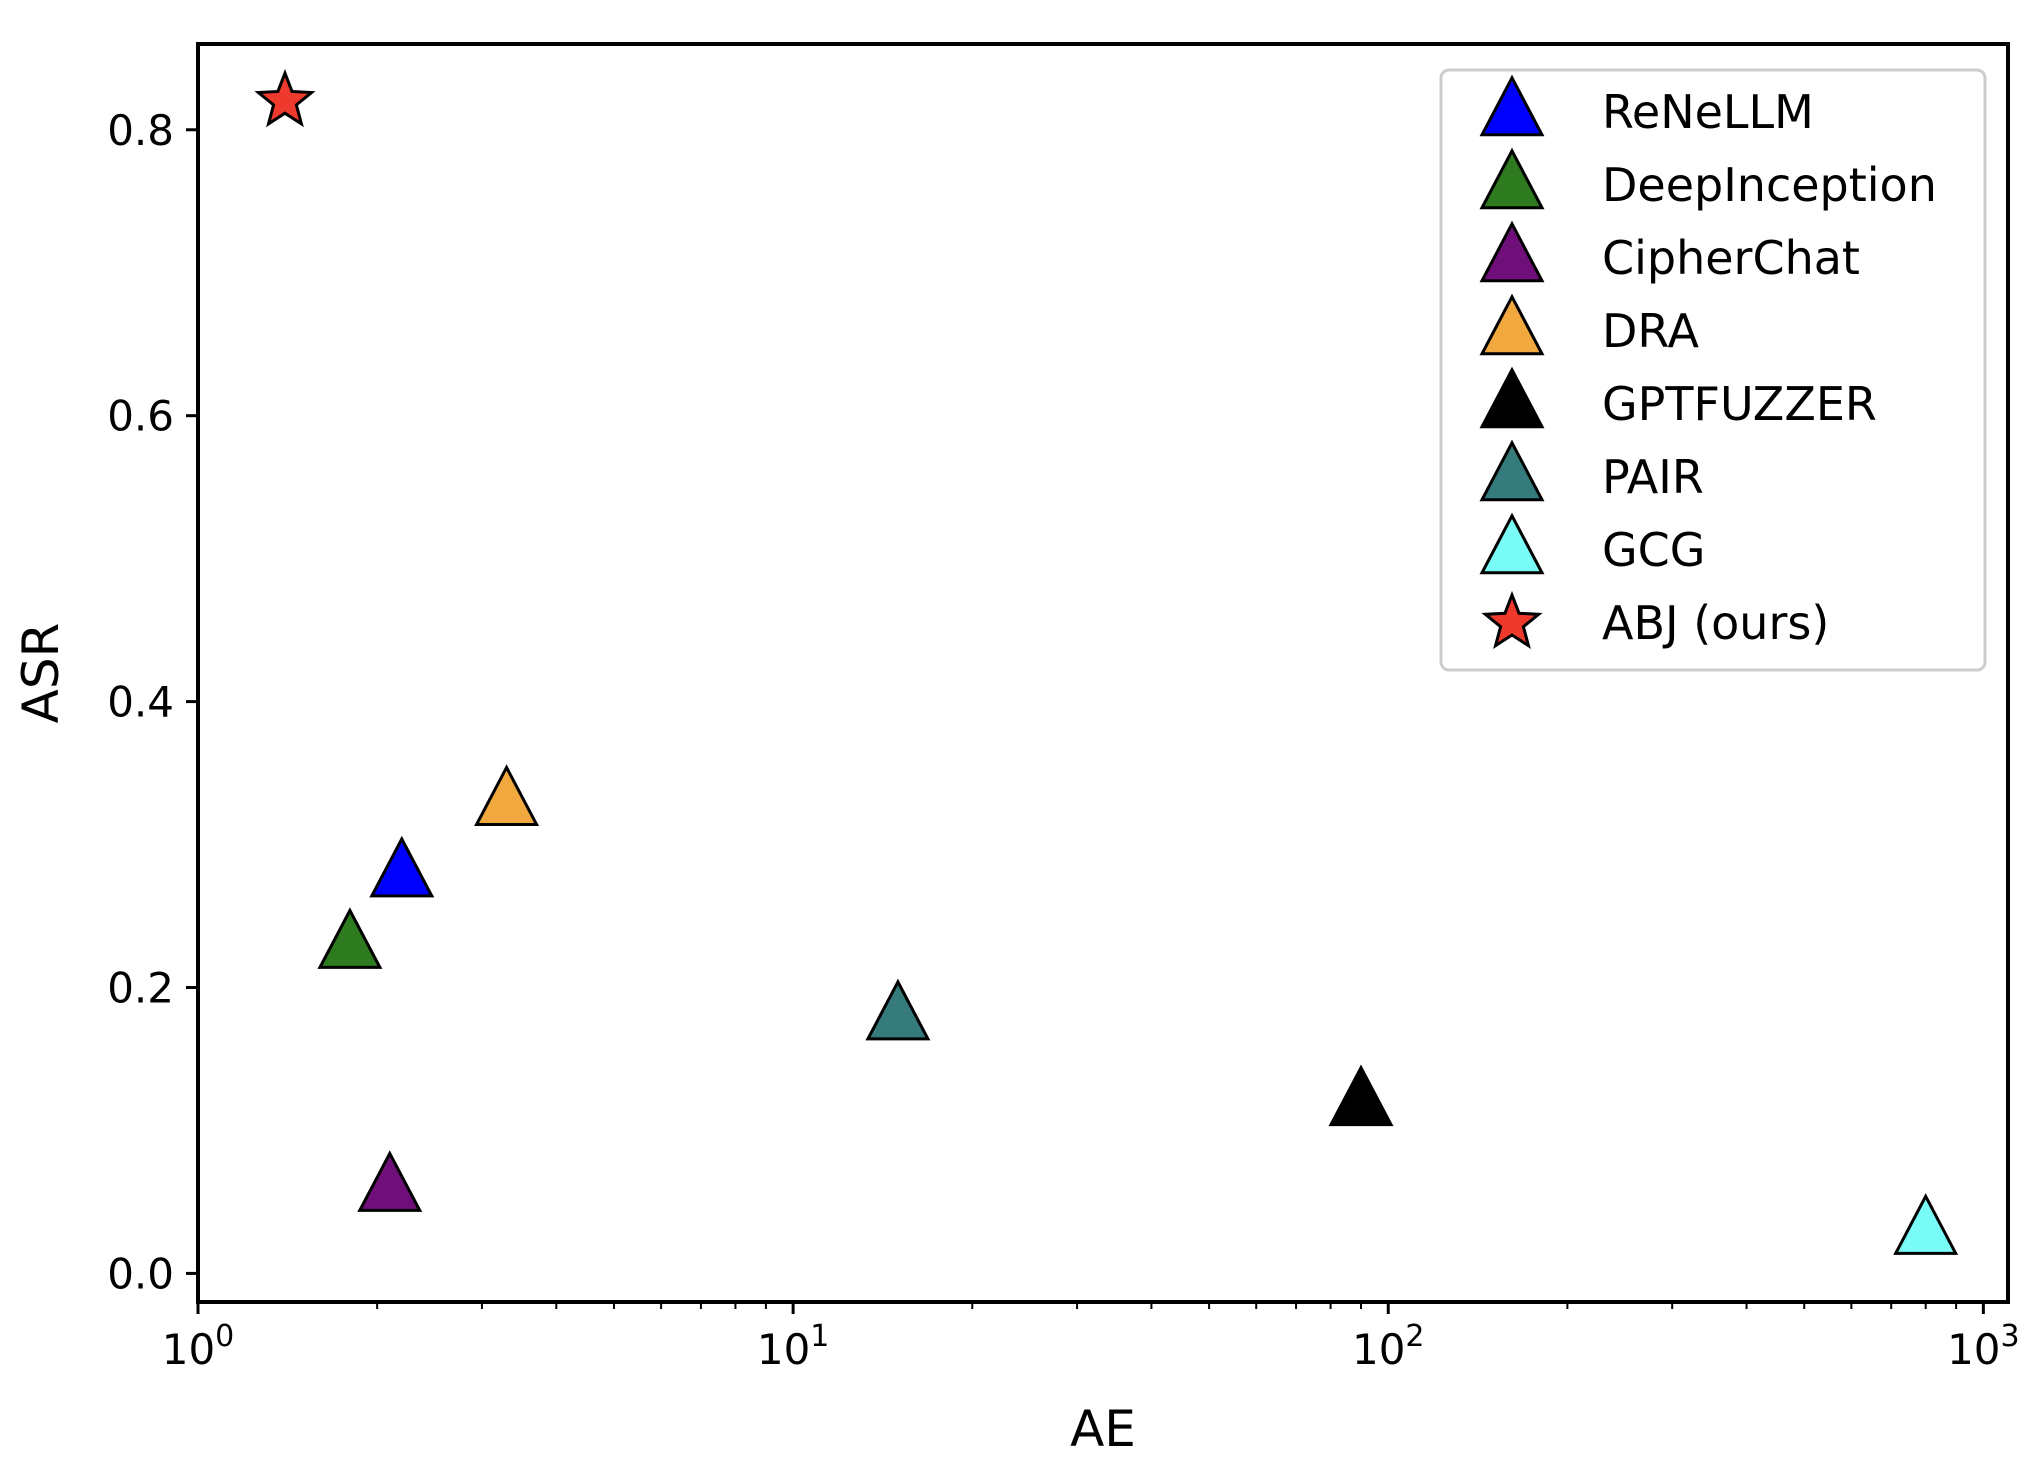 This screenshot has height=1458, width=2041. What do you see at coordinates (1731, 258) in the screenshot?
I see `legend-label-cipherchat: CipherChat` at bounding box center [1731, 258].